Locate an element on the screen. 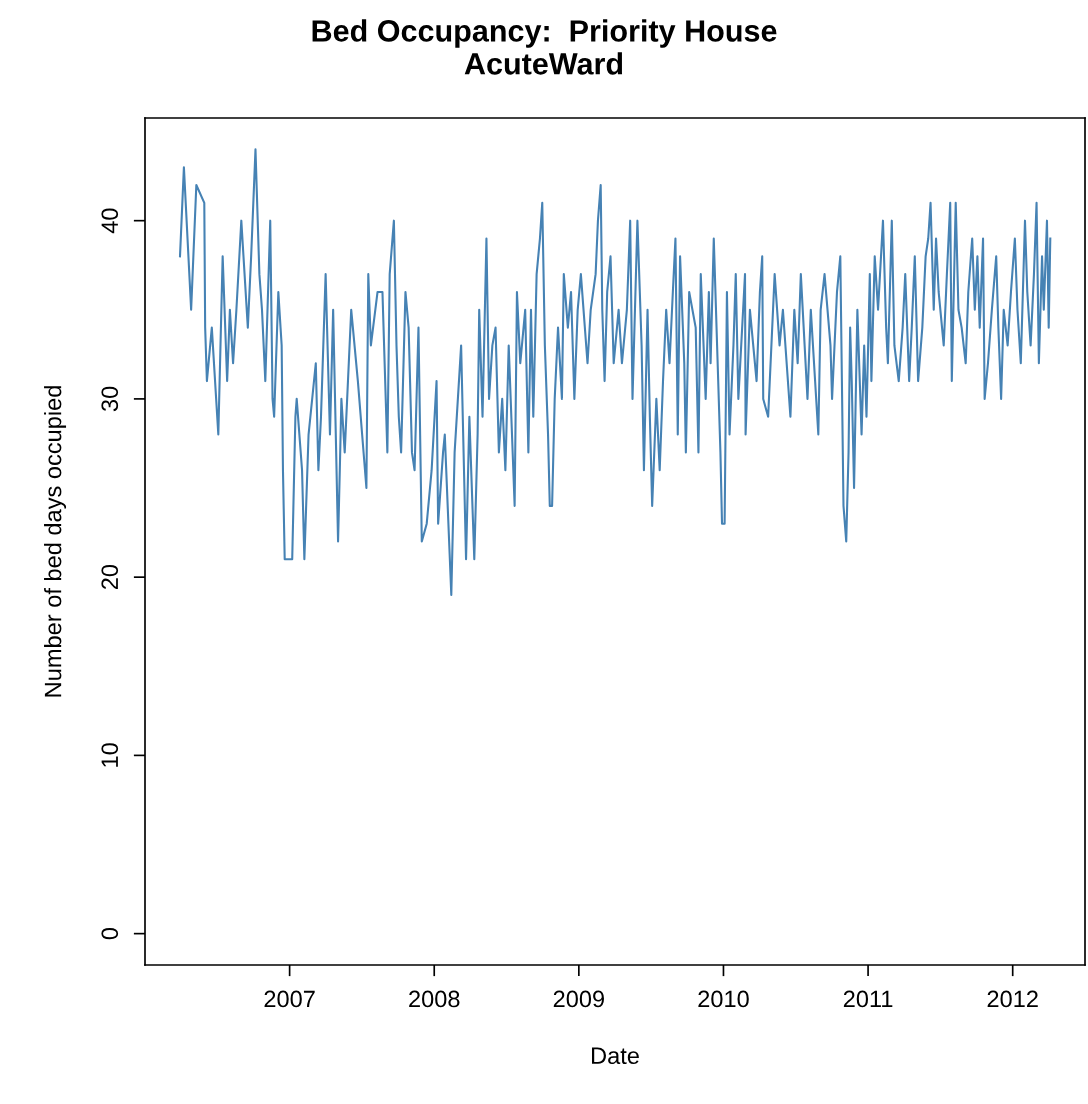 The width and height of the screenshot is (1088, 1104). y-tick-label: 30 is located at coordinates (110, 399).